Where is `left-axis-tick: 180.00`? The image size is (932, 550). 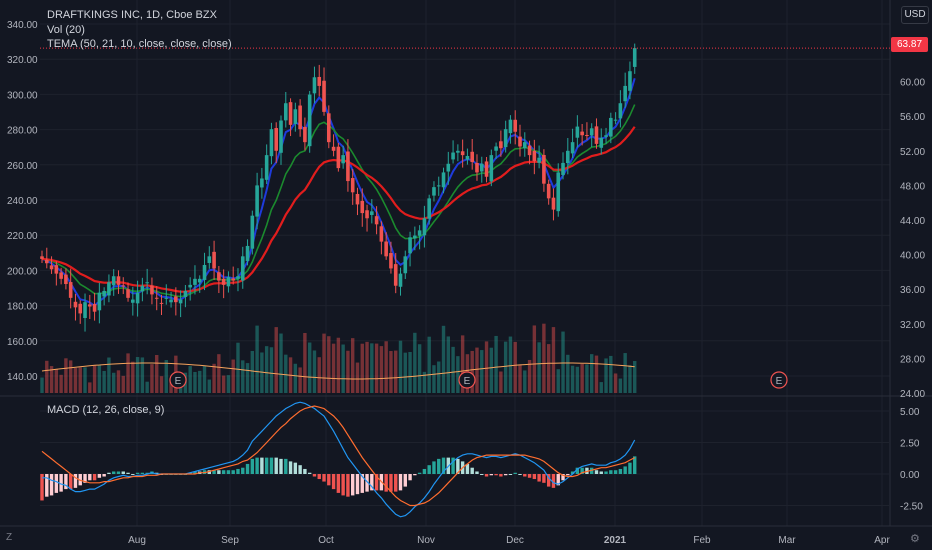
left-axis-tick: 180.00 is located at coordinates (22, 307).